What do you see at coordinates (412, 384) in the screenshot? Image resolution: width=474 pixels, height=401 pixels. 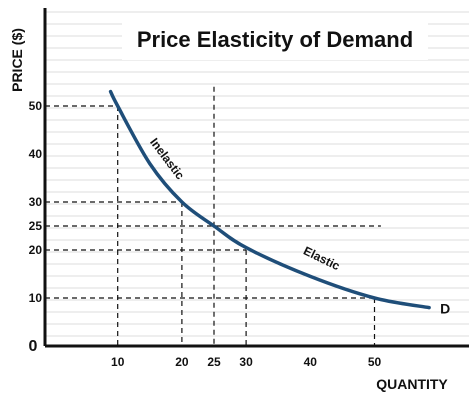 I see `x-axis-title: QUANTITY` at bounding box center [412, 384].